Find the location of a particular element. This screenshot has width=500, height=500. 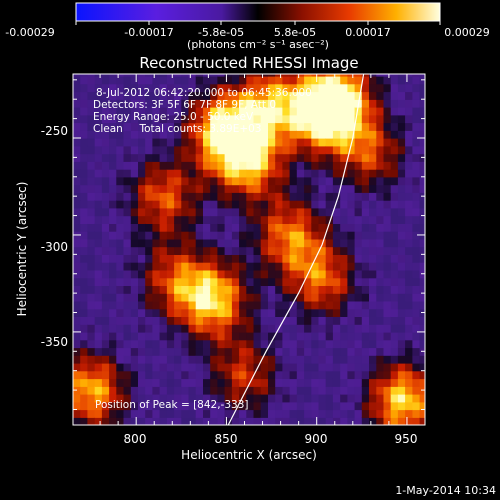

y-tick-label: -250 is located at coordinates (54, 131).